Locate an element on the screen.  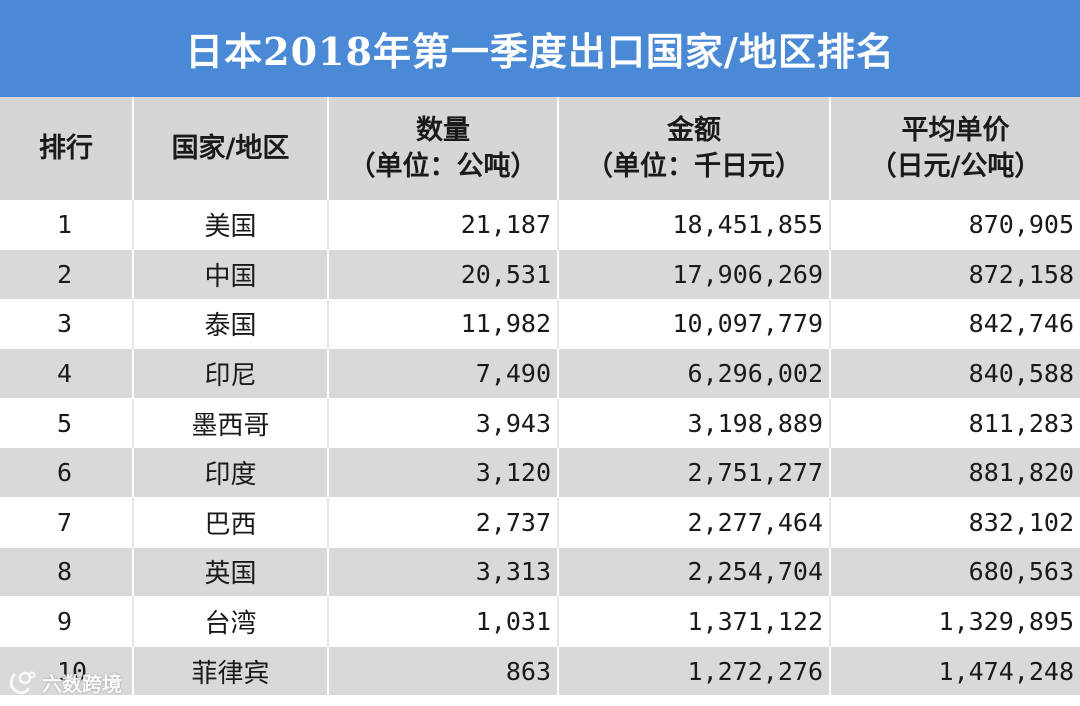
rank-cell: 10 is located at coordinates (67, 671).